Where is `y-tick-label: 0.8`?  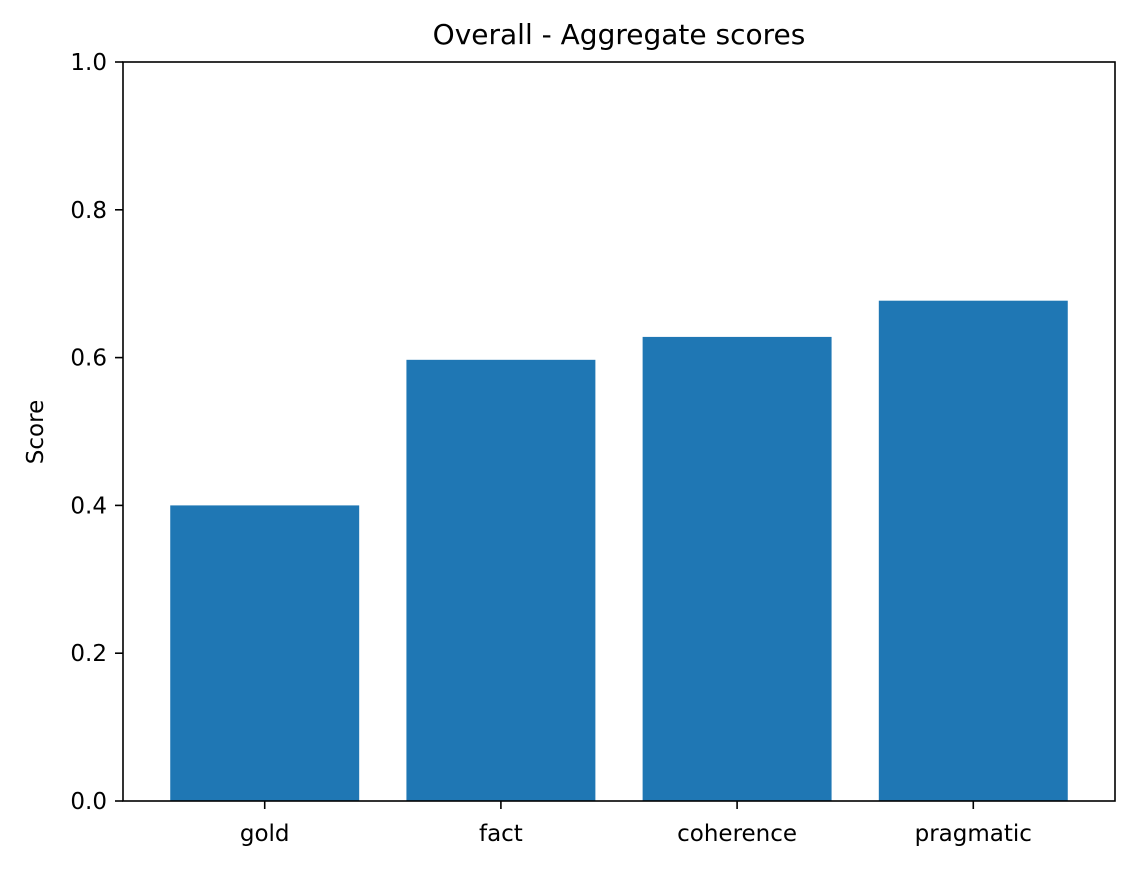 y-tick-label: 0.8 is located at coordinates (88, 211).